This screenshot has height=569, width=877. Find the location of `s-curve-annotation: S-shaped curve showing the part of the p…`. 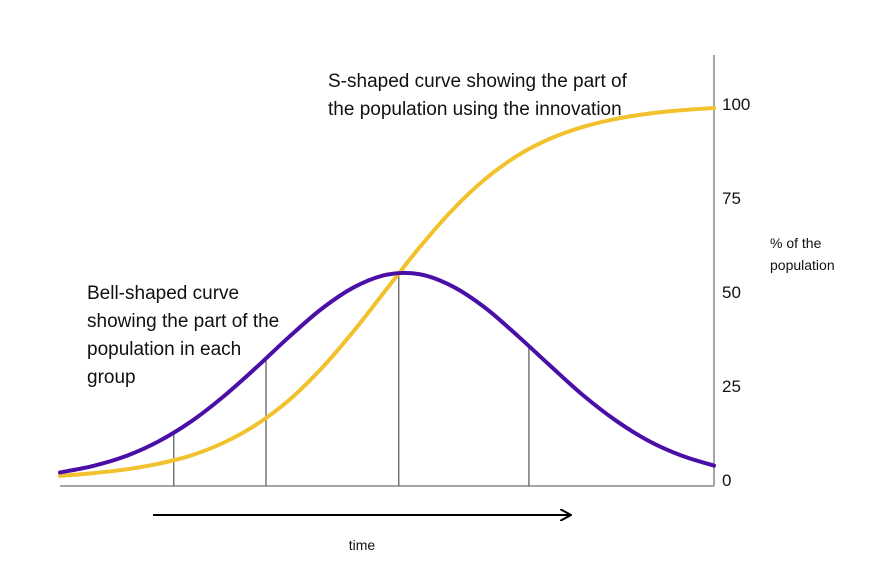

s-curve-annotation: S-shaped curve showing the part of the p… is located at coordinates (477, 95).